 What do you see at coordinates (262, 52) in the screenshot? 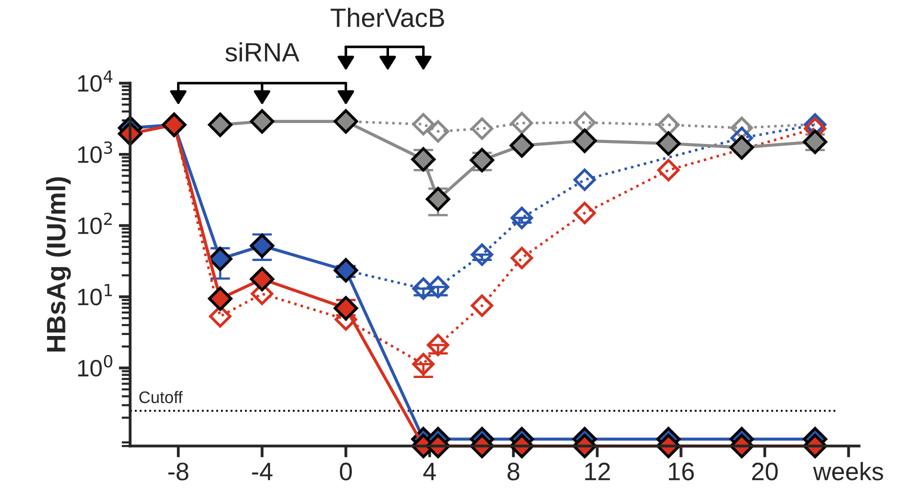
I see `text: siRNA` at bounding box center [262, 52].